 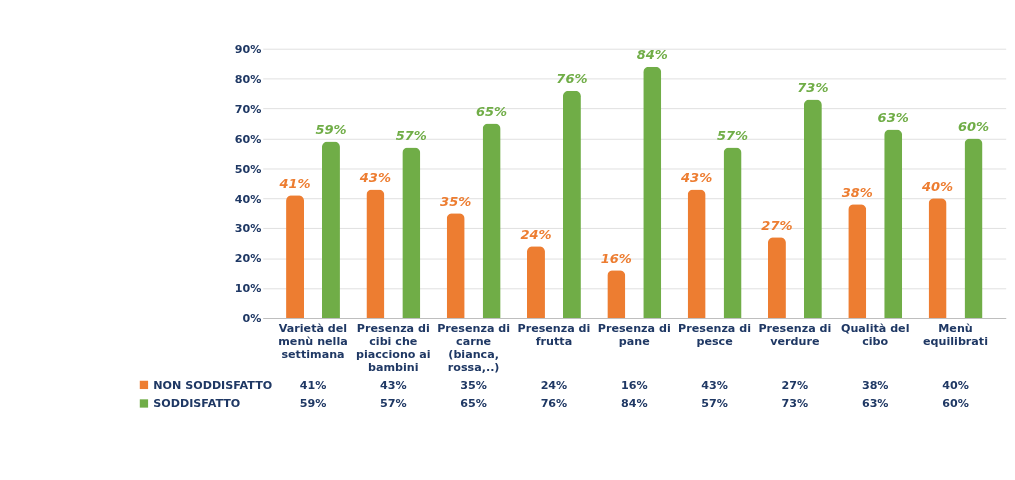 What do you see at coordinates (474, 348) in the screenshot?
I see `x-tick-label: Presenza di carne (bianca, rossa,..)` at bounding box center [474, 348].